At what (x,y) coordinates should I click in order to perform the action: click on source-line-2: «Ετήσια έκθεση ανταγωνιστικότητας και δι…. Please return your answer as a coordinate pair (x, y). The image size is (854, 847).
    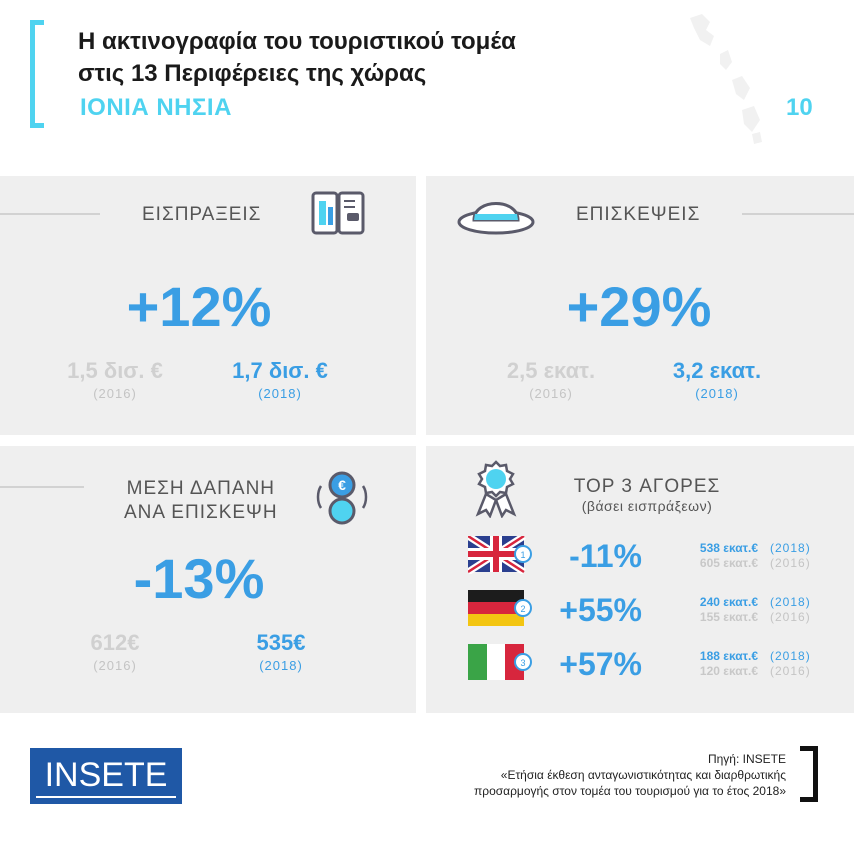
    Looking at the image, I should click on (643, 775).